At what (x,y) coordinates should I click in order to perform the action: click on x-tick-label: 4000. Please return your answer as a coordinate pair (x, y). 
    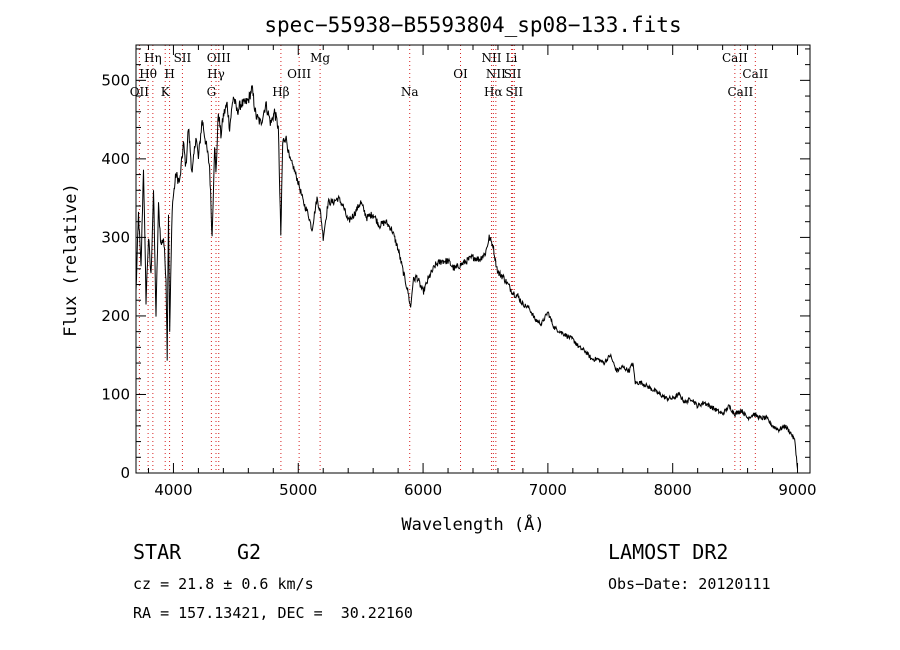
    Looking at the image, I should click on (173, 490).